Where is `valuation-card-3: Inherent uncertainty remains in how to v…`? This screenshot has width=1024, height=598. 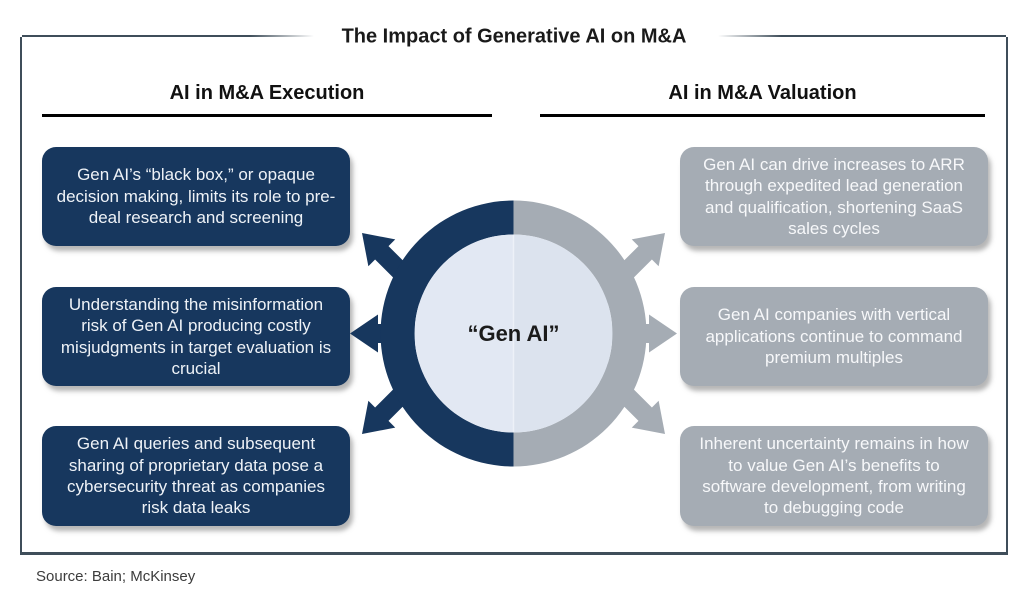
valuation-card-3: Inherent uncertainty remains in how to v… is located at coordinates (834, 476).